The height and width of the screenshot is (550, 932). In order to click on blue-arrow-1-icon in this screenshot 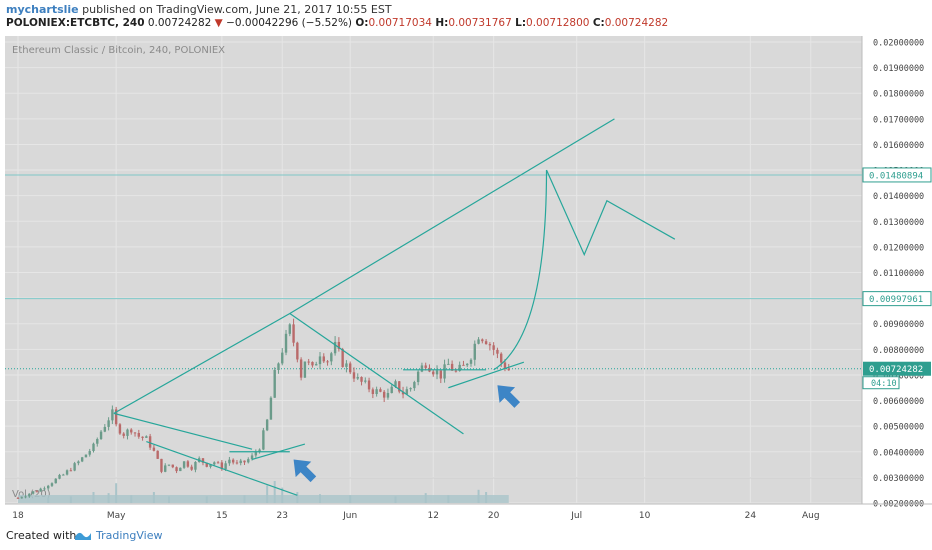, I will do `click(305, 471)`.